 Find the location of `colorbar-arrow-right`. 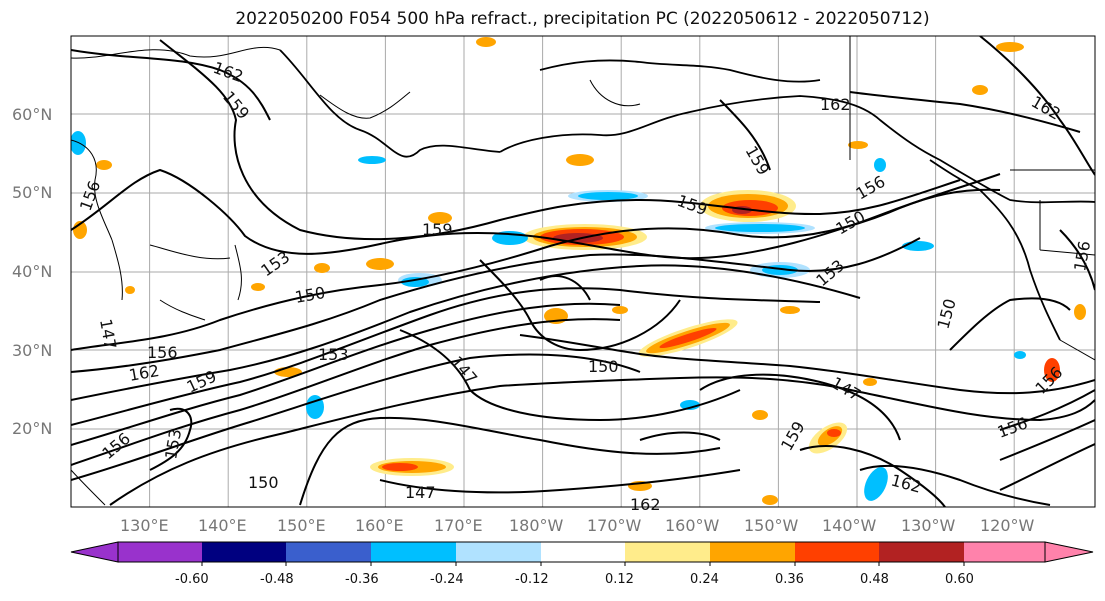

colorbar-arrow-right is located at coordinates (1069, 552).